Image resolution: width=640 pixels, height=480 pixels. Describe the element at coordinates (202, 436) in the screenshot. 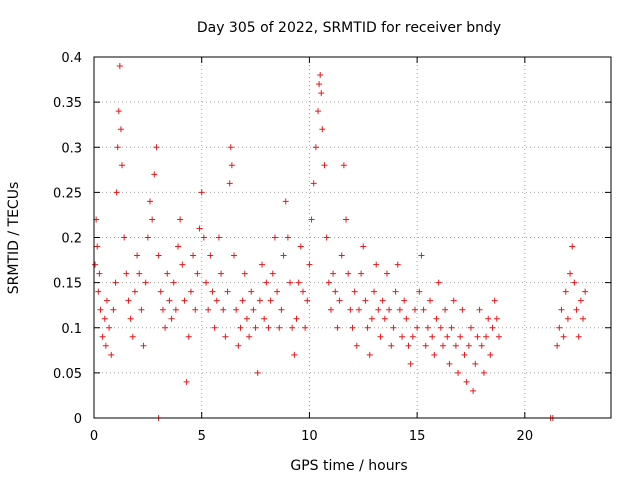

I see `x-tick-label: 5` at that location.